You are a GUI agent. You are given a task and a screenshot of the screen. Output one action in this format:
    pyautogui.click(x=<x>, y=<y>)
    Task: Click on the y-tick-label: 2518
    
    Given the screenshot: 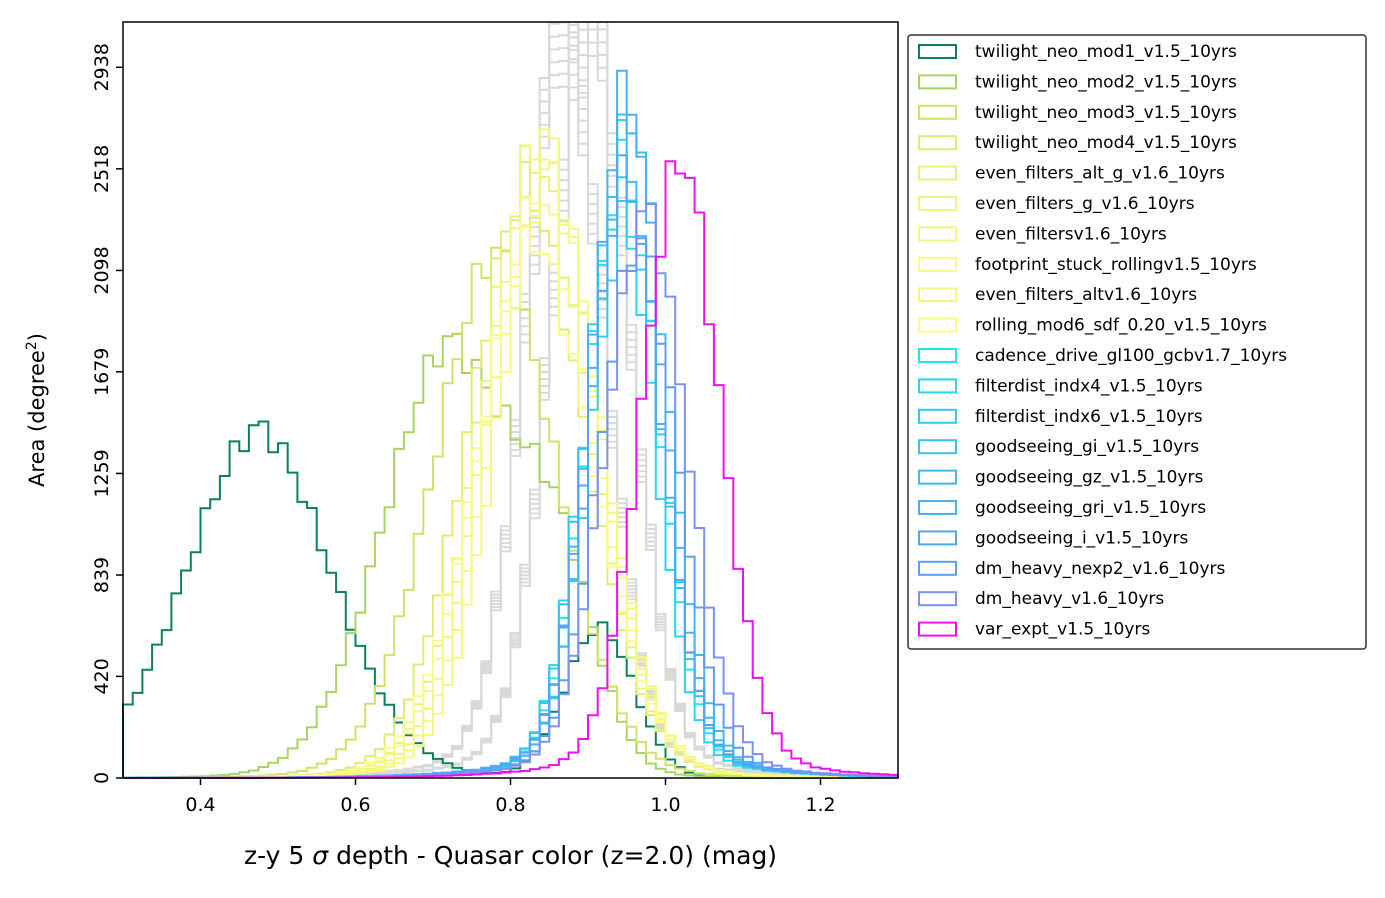 What is the action you would take?
    pyautogui.click(x=102, y=169)
    